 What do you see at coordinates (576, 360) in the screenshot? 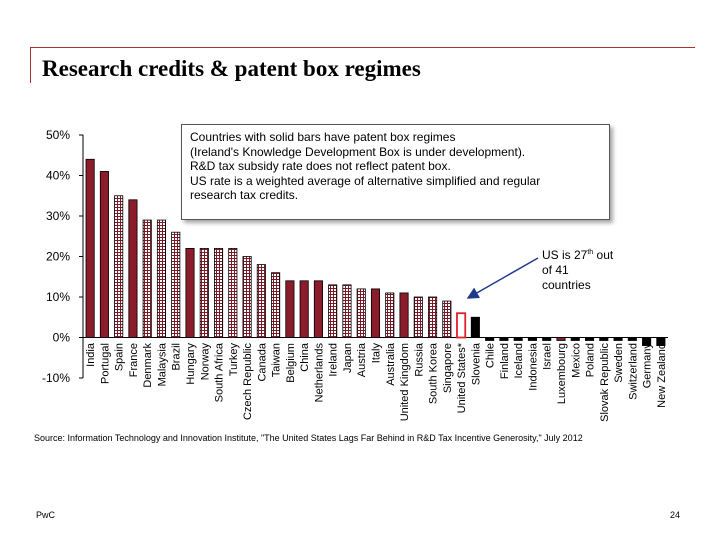
I see `x-tick-label: Mexico` at bounding box center [576, 360].